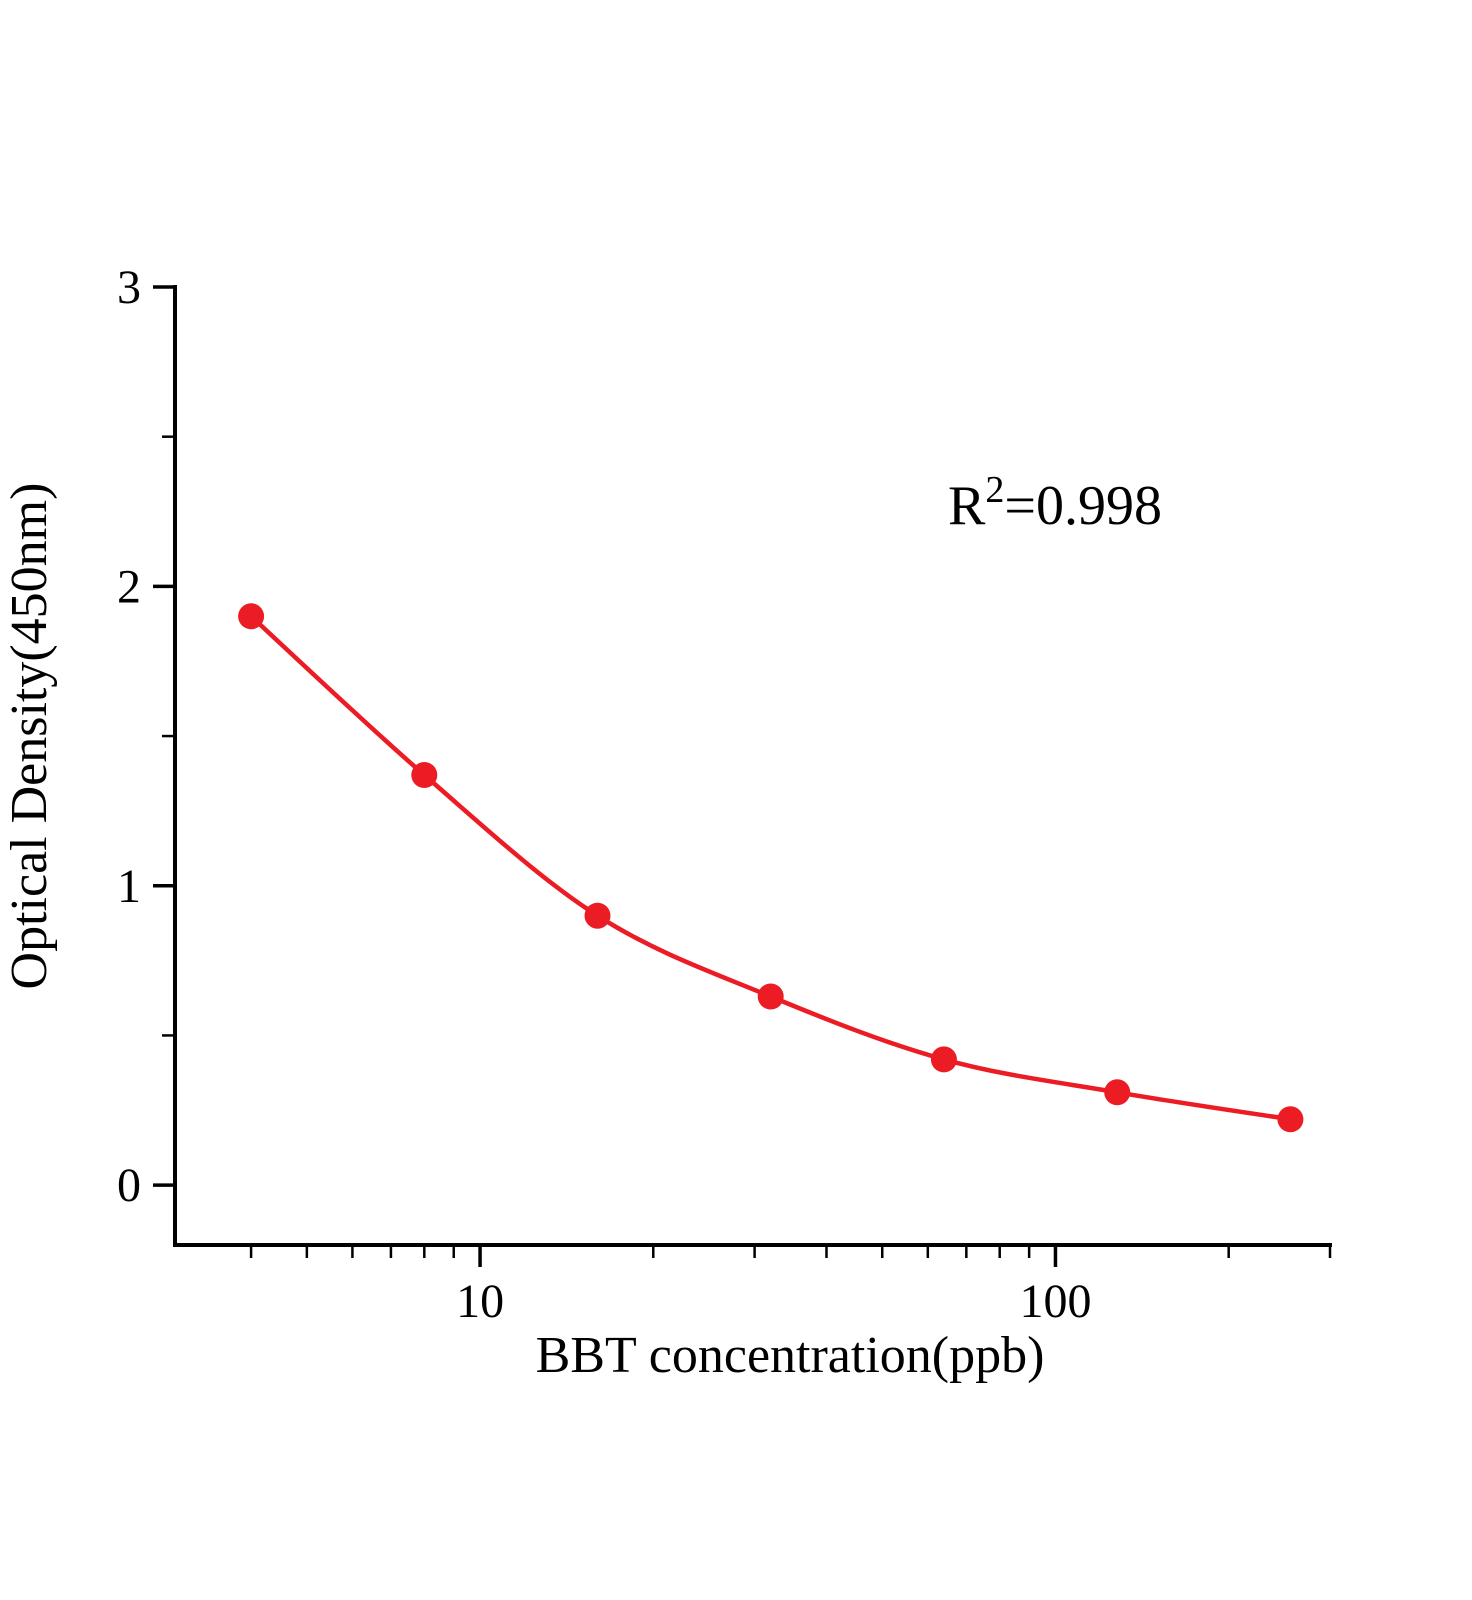  I want to click on y-tick-label: 2, so click(129, 586).